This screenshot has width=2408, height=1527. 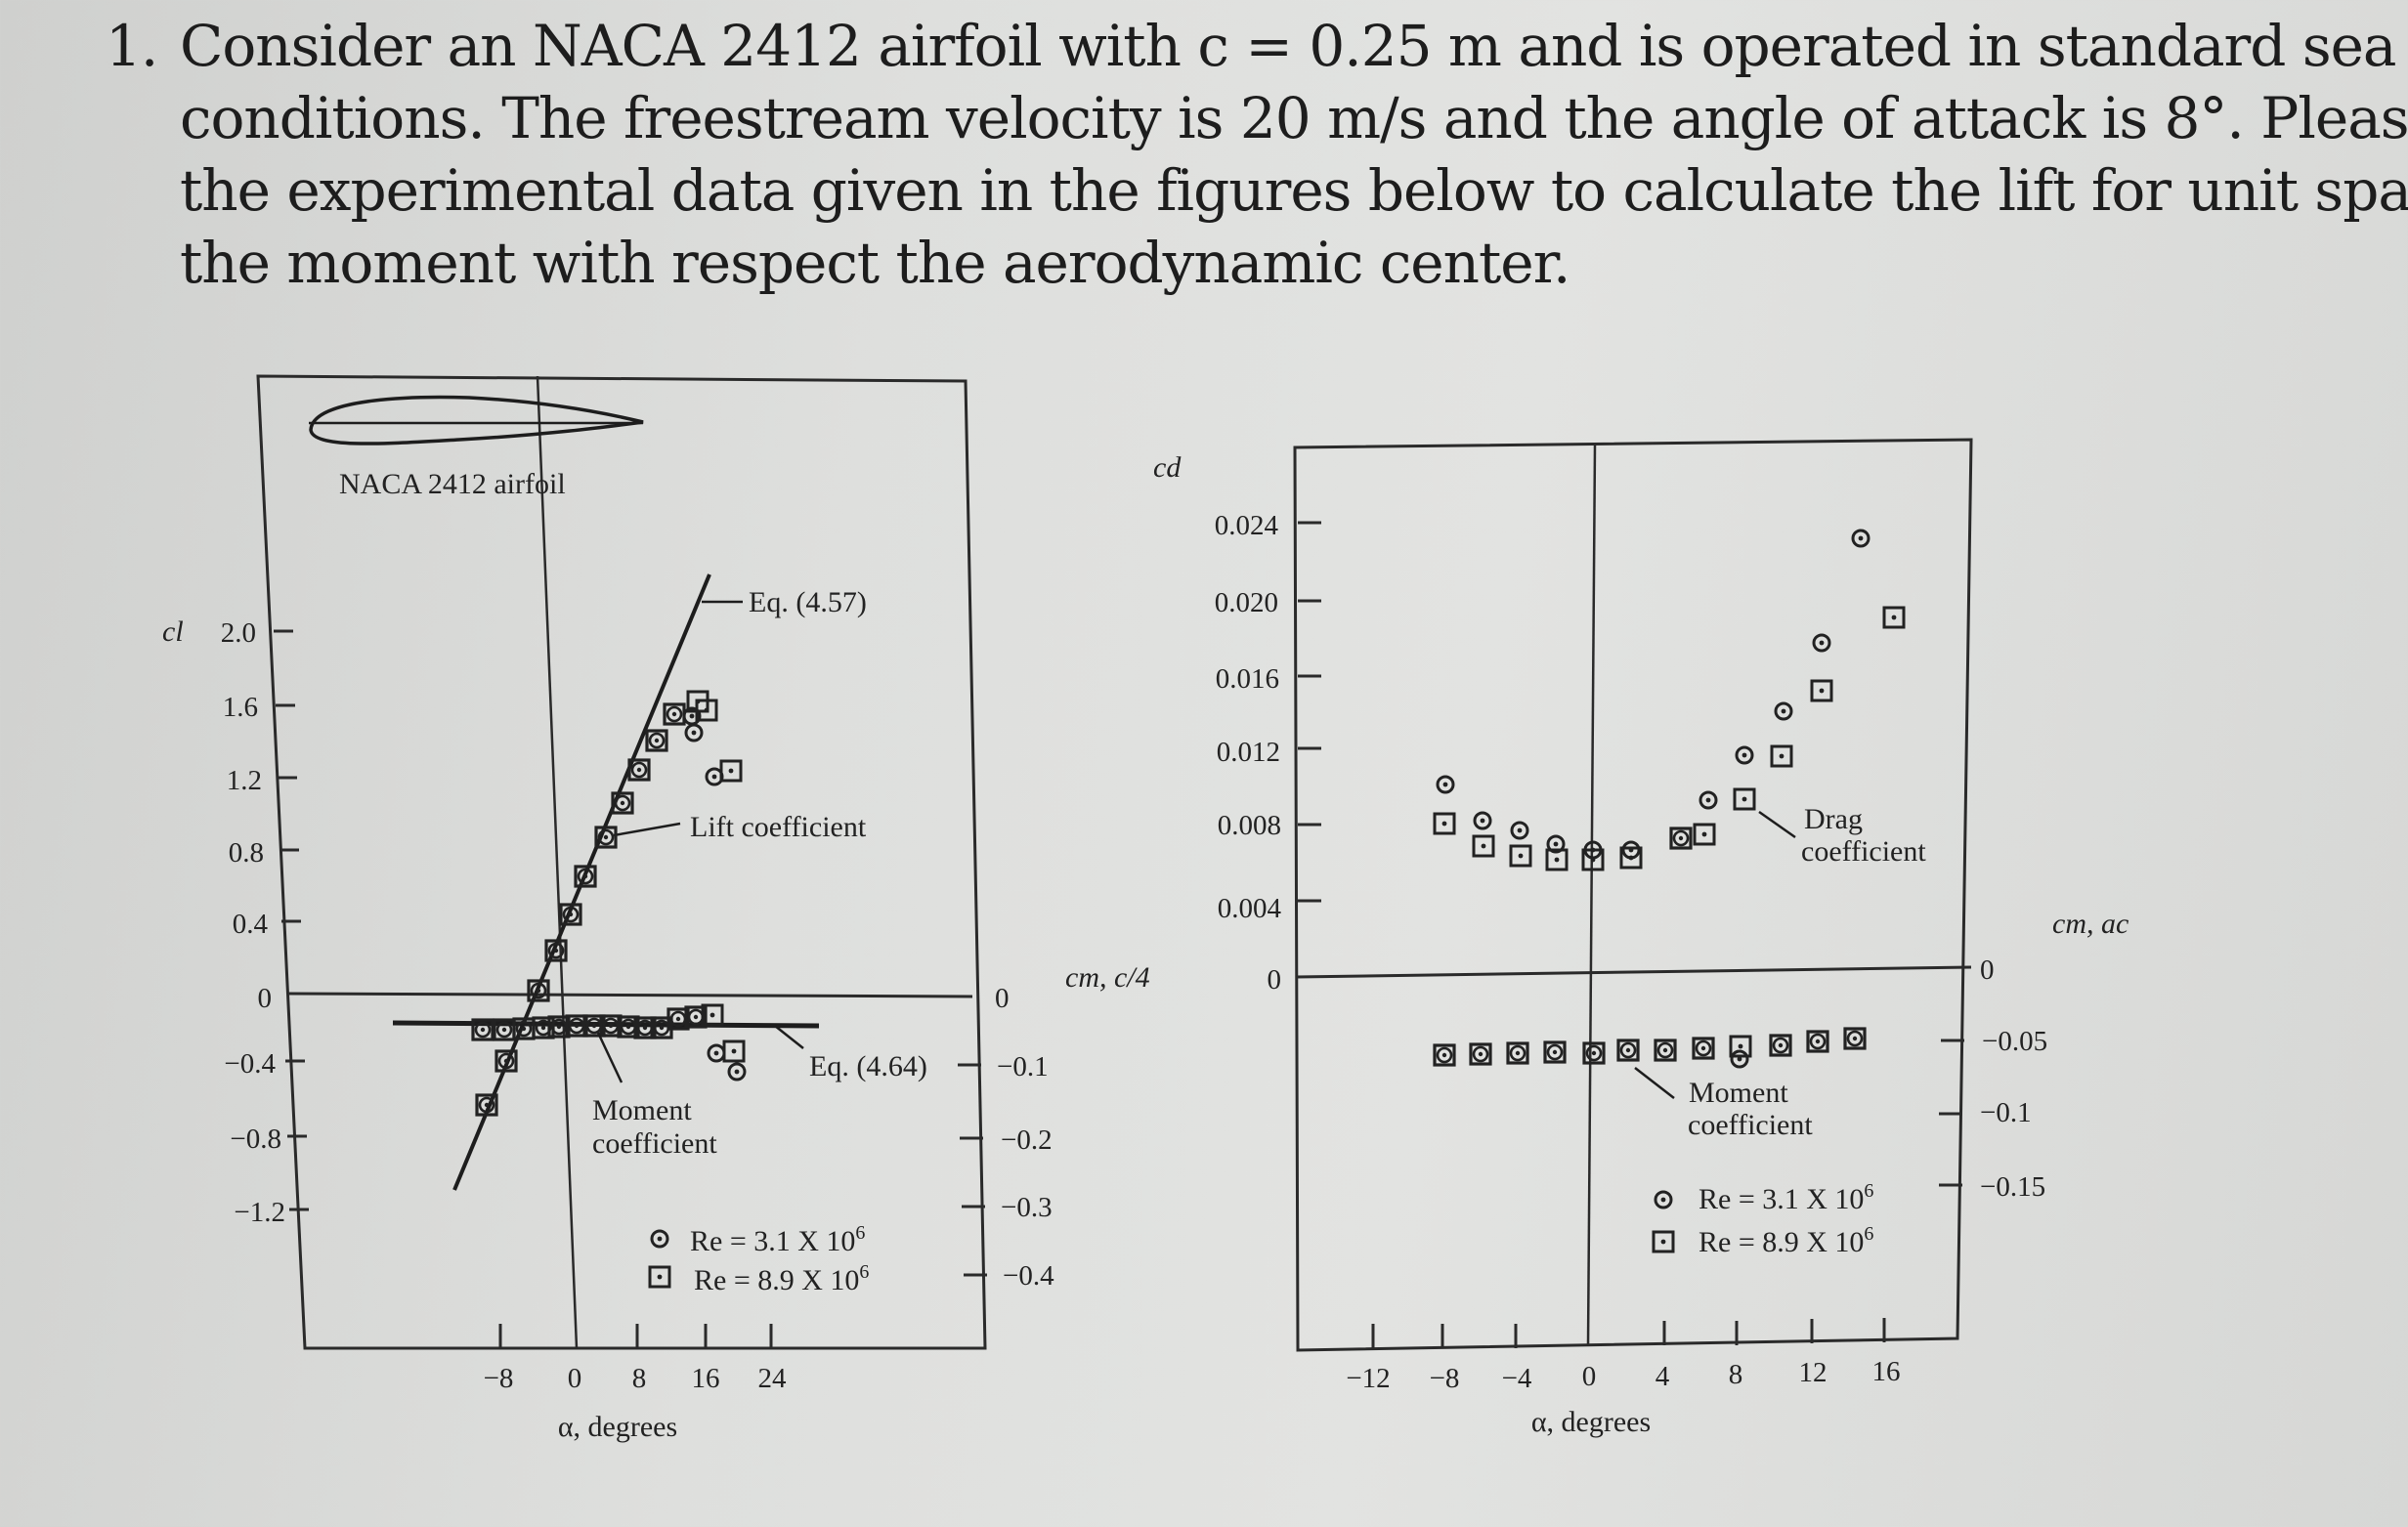 What do you see at coordinates (1763, 1219) in the screenshot?
I see `right-legend: Re = 3.1 X 106 Re = 8.9 X 106` at bounding box center [1763, 1219].